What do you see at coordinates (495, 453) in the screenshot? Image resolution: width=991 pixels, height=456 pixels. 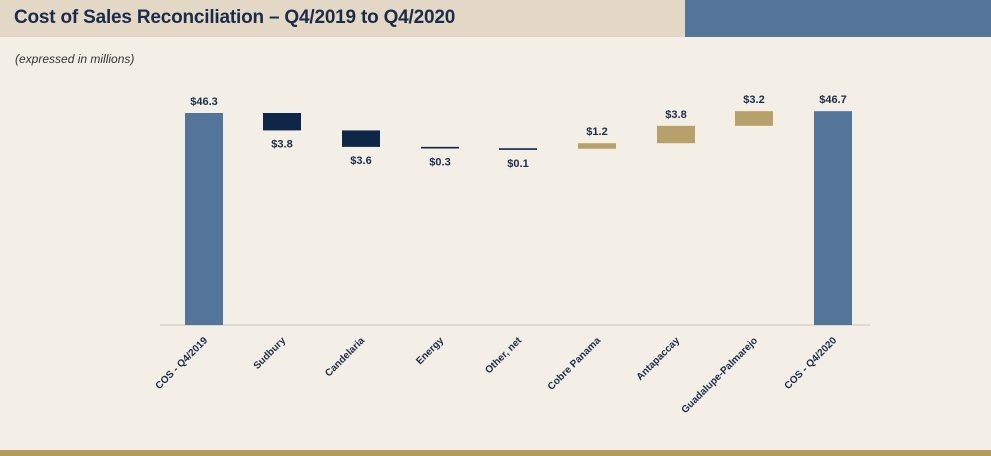 I see `bottom-rule` at bounding box center [495, 453].